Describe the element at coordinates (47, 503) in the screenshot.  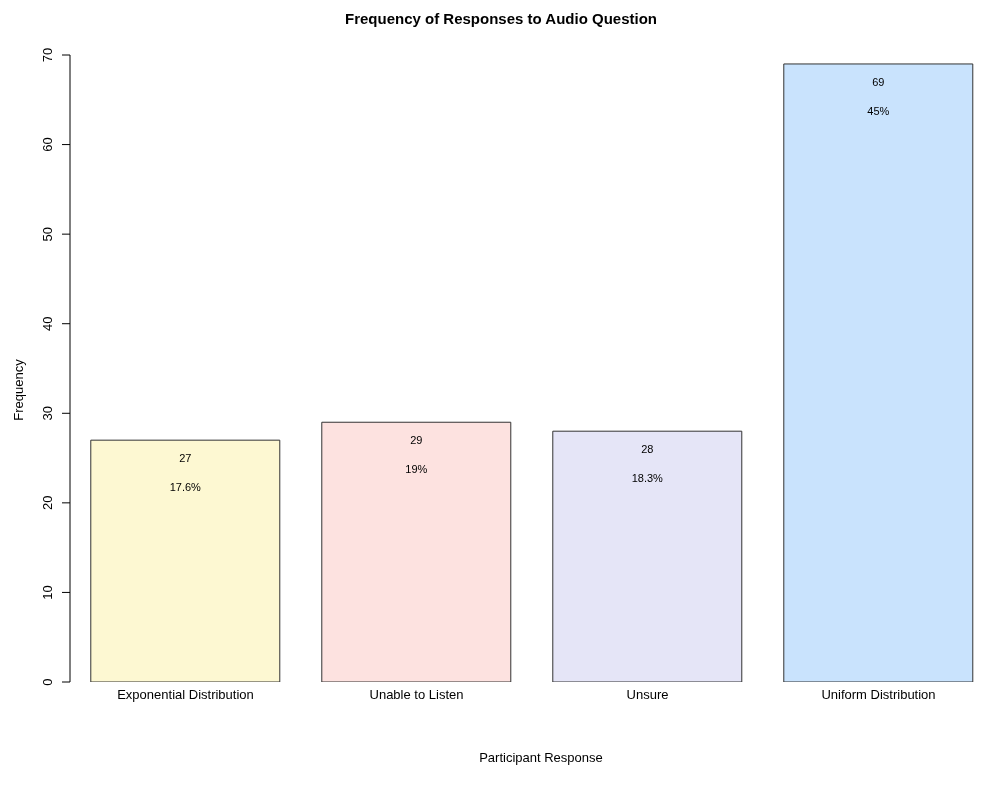
I see `y-tick-label: 20` at that location.